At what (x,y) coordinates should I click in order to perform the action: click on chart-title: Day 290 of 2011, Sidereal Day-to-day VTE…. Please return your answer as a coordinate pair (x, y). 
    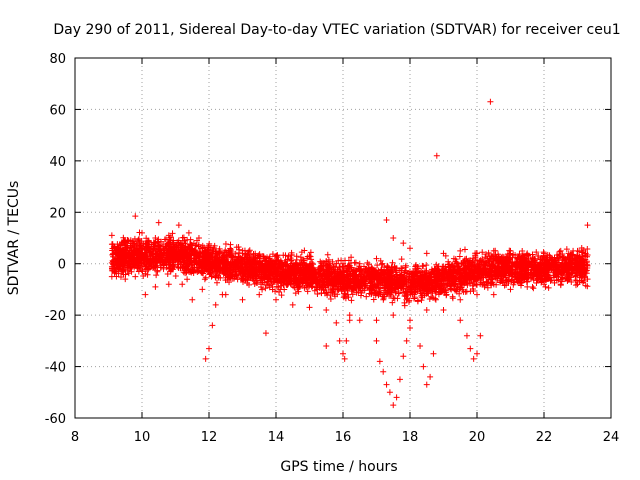
    Looking at the image, I should click on (336, 30).